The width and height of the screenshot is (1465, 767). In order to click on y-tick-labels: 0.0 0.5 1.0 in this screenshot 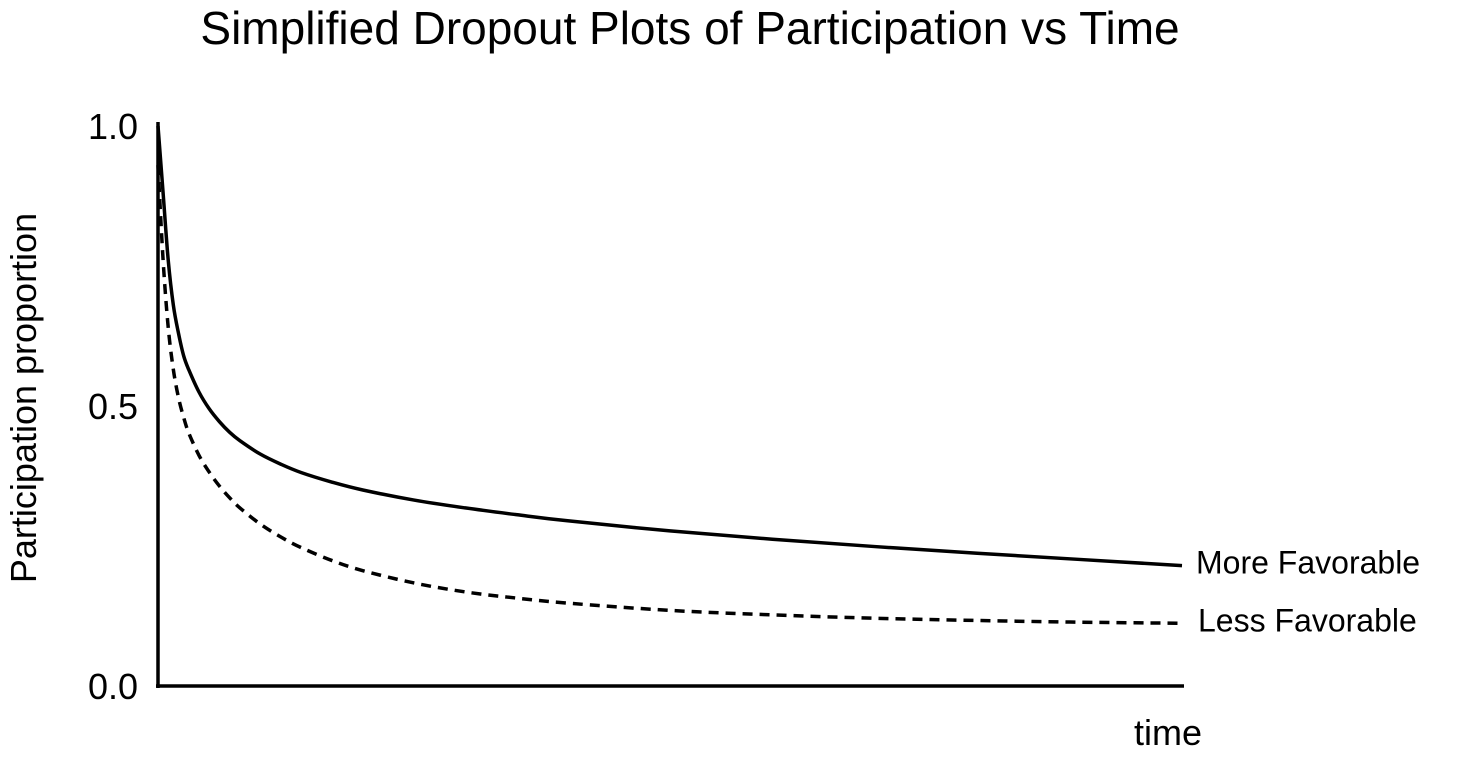, I will do `click(113, 406)`.